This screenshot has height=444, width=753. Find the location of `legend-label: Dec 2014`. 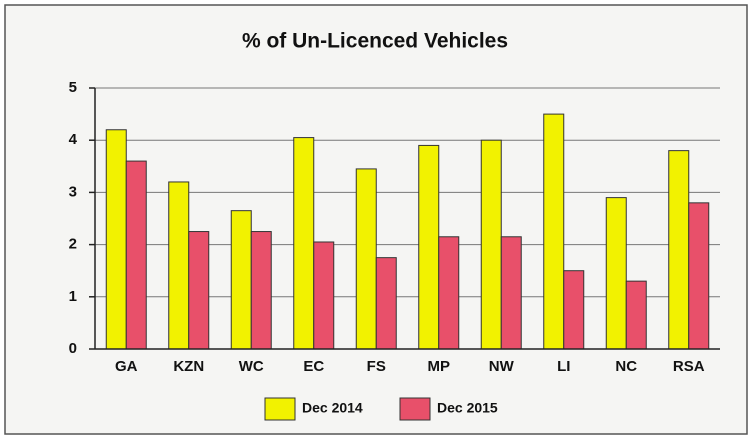

legend-label: Dec 2014 is located at coordinates (332, 408).